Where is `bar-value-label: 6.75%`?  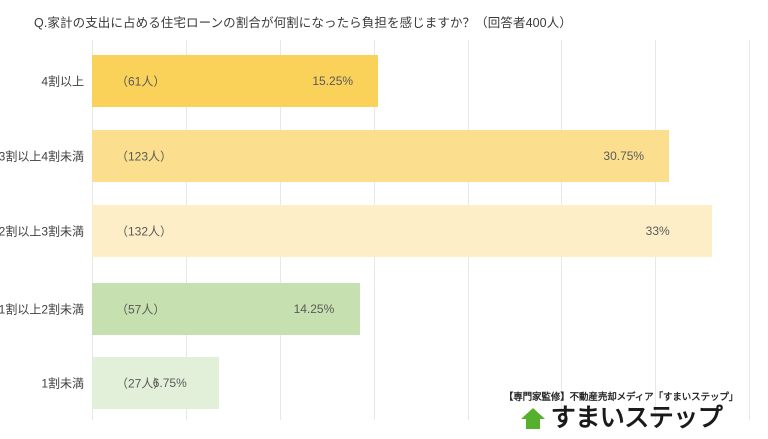 bar-value-label: 6.75% is located at coordinates (169, 383).